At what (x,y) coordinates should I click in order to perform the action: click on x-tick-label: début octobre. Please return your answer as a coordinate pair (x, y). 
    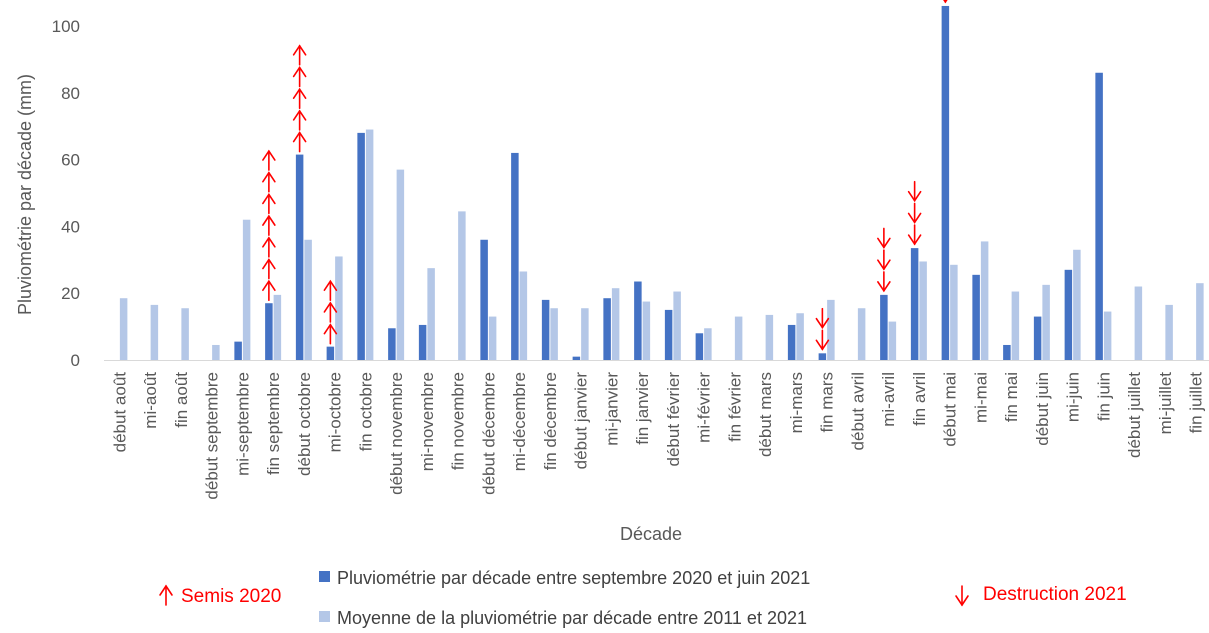
    Looking at the image, I should click on (304, 424).